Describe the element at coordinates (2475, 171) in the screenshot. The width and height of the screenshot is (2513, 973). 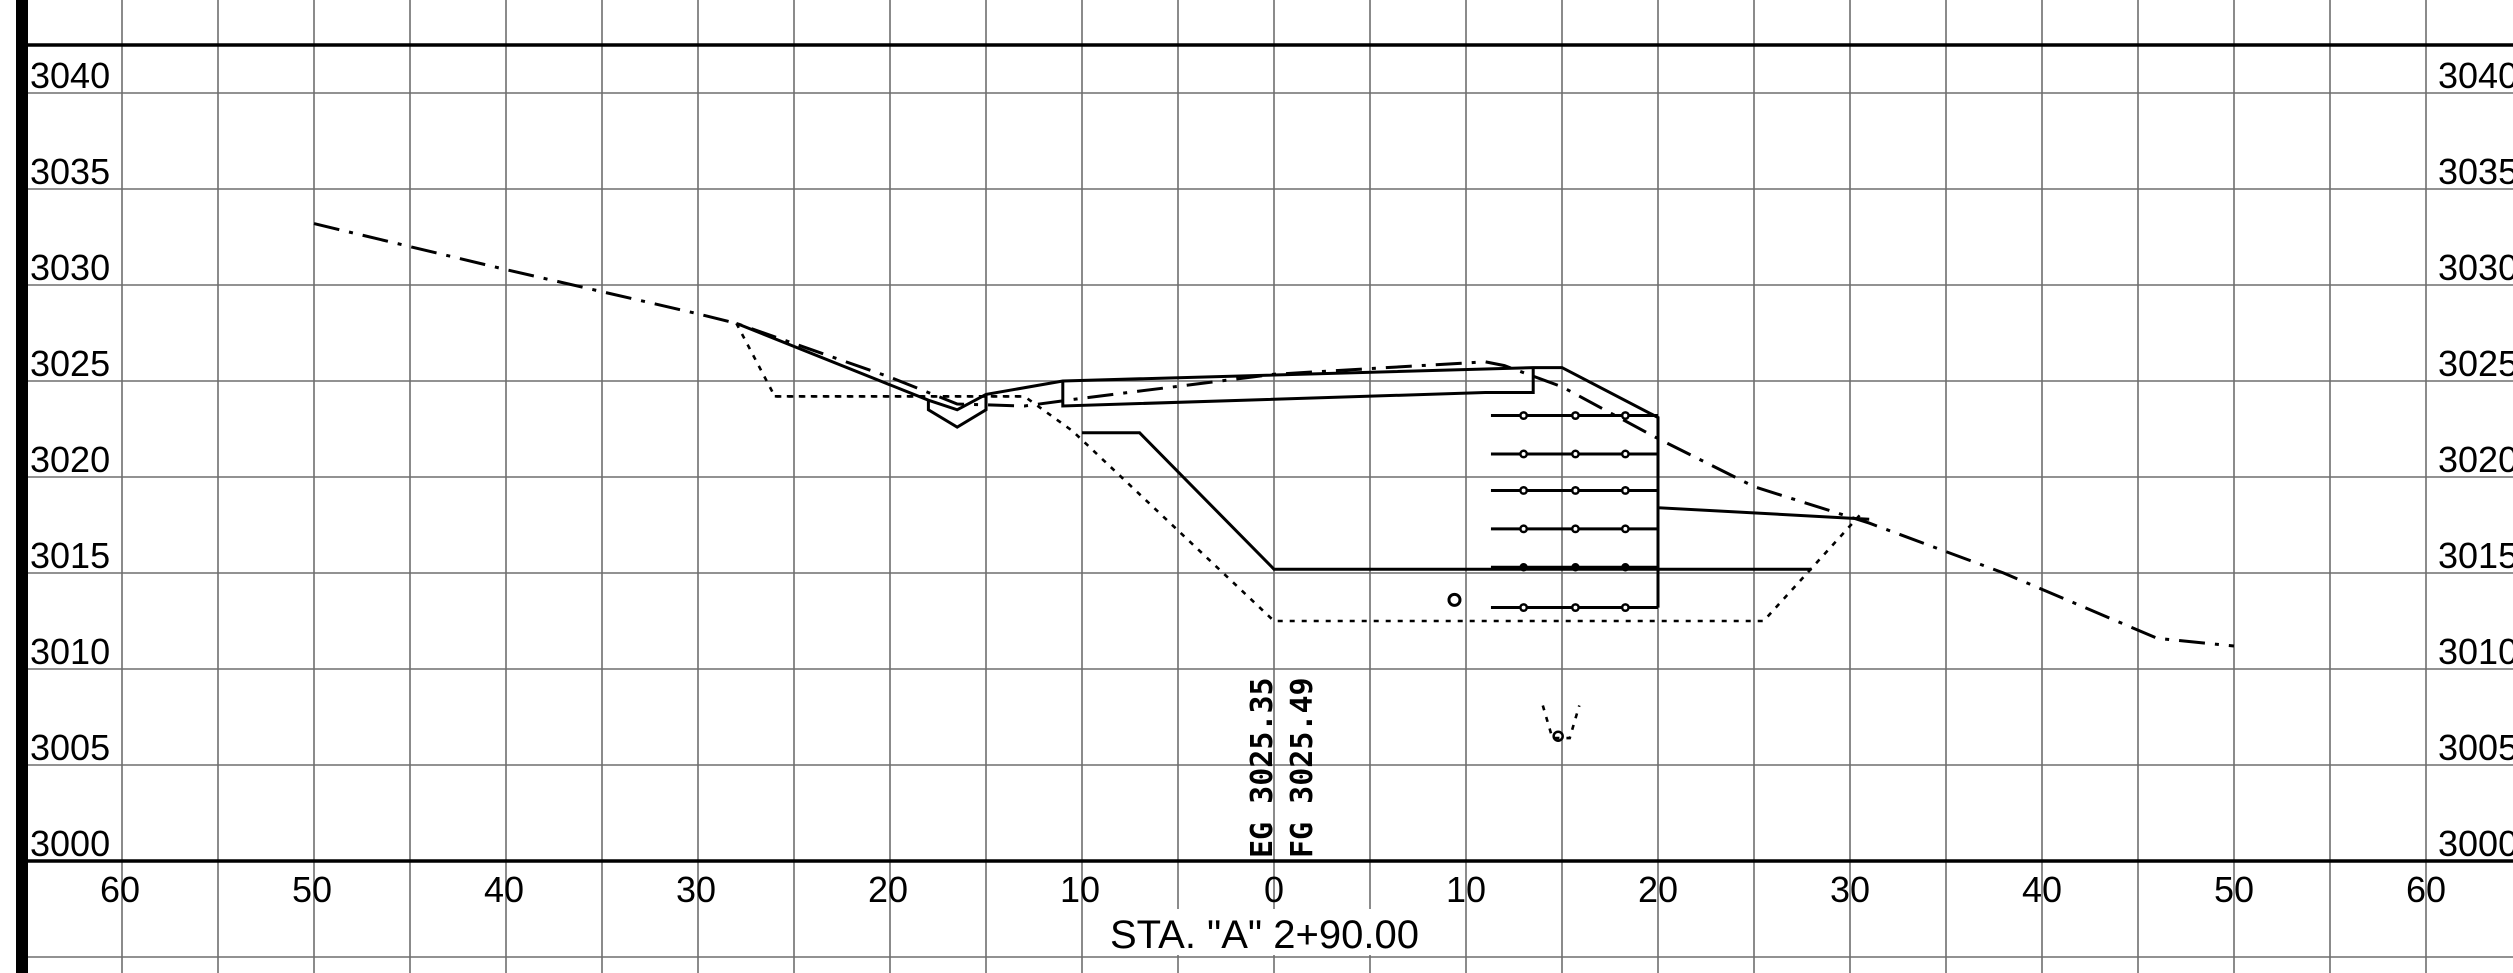
I see `elev-label-right-3035: 3035` at that location.